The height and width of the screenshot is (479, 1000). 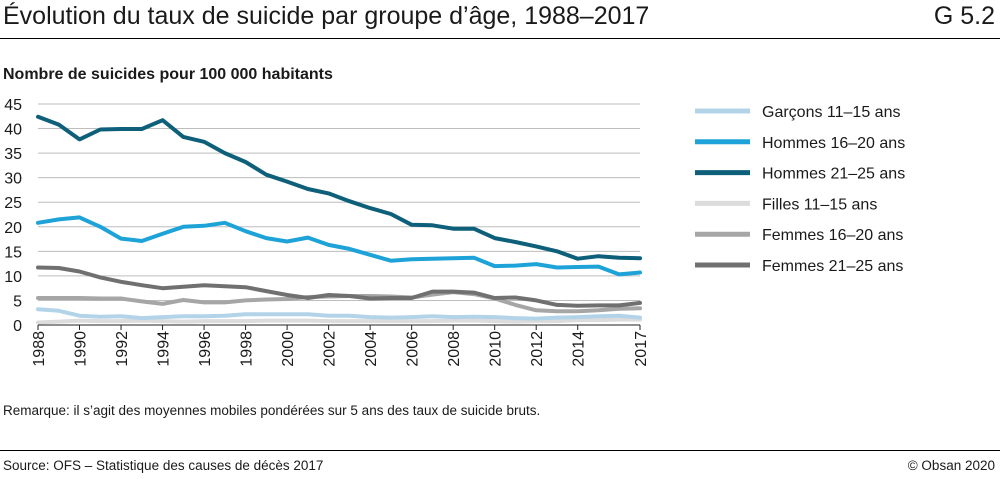 I want to click on x-tick-label: 2000, so click(x=288, y=349).